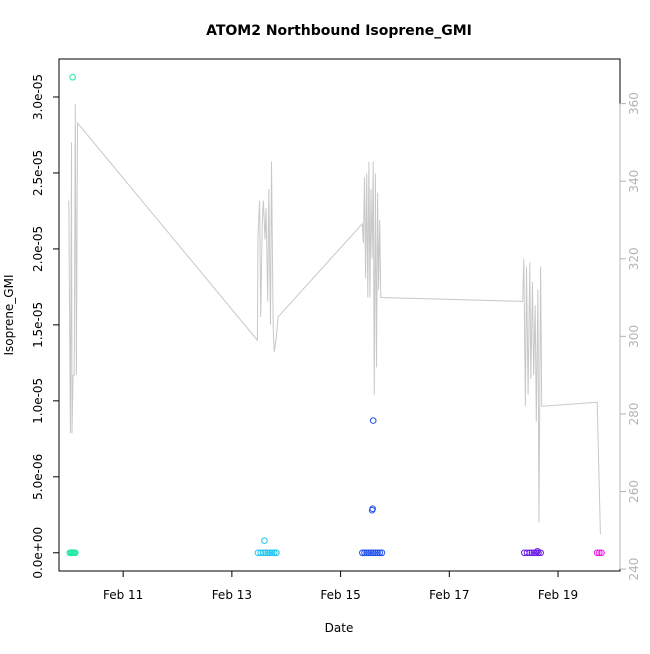 This screenshot has width=650, height=654. What do you see at coordinates (634, 413) in the screenshot?
I see `y2-tick-label: 280` at bounding box center [634, 413].